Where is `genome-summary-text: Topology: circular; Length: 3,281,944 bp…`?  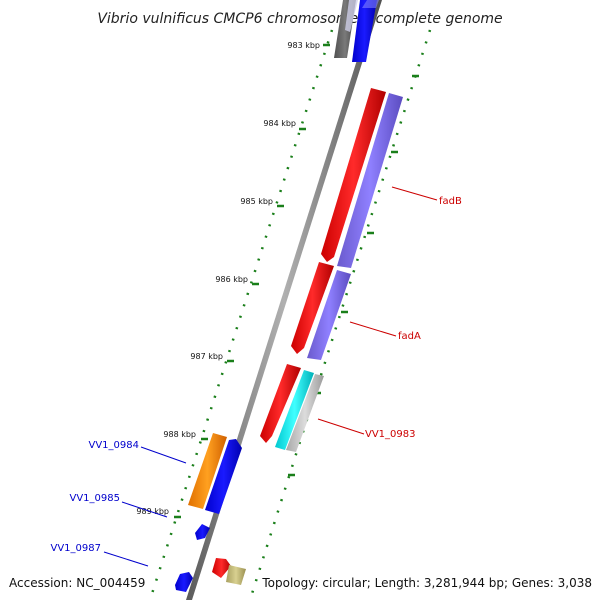
genome-summary-text: Topology: circular; Length: 3,281,944 bp… is located at coordinates (426, 583).